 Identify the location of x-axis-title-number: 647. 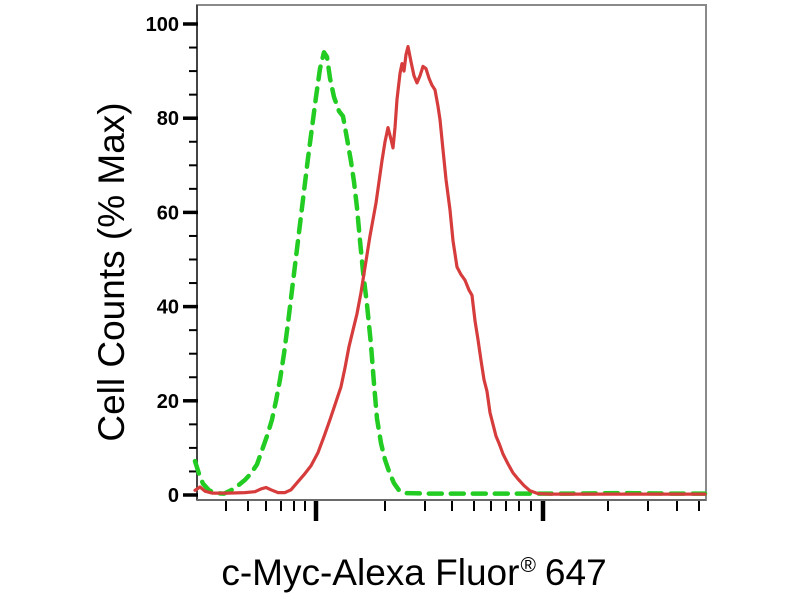
(575, 572).